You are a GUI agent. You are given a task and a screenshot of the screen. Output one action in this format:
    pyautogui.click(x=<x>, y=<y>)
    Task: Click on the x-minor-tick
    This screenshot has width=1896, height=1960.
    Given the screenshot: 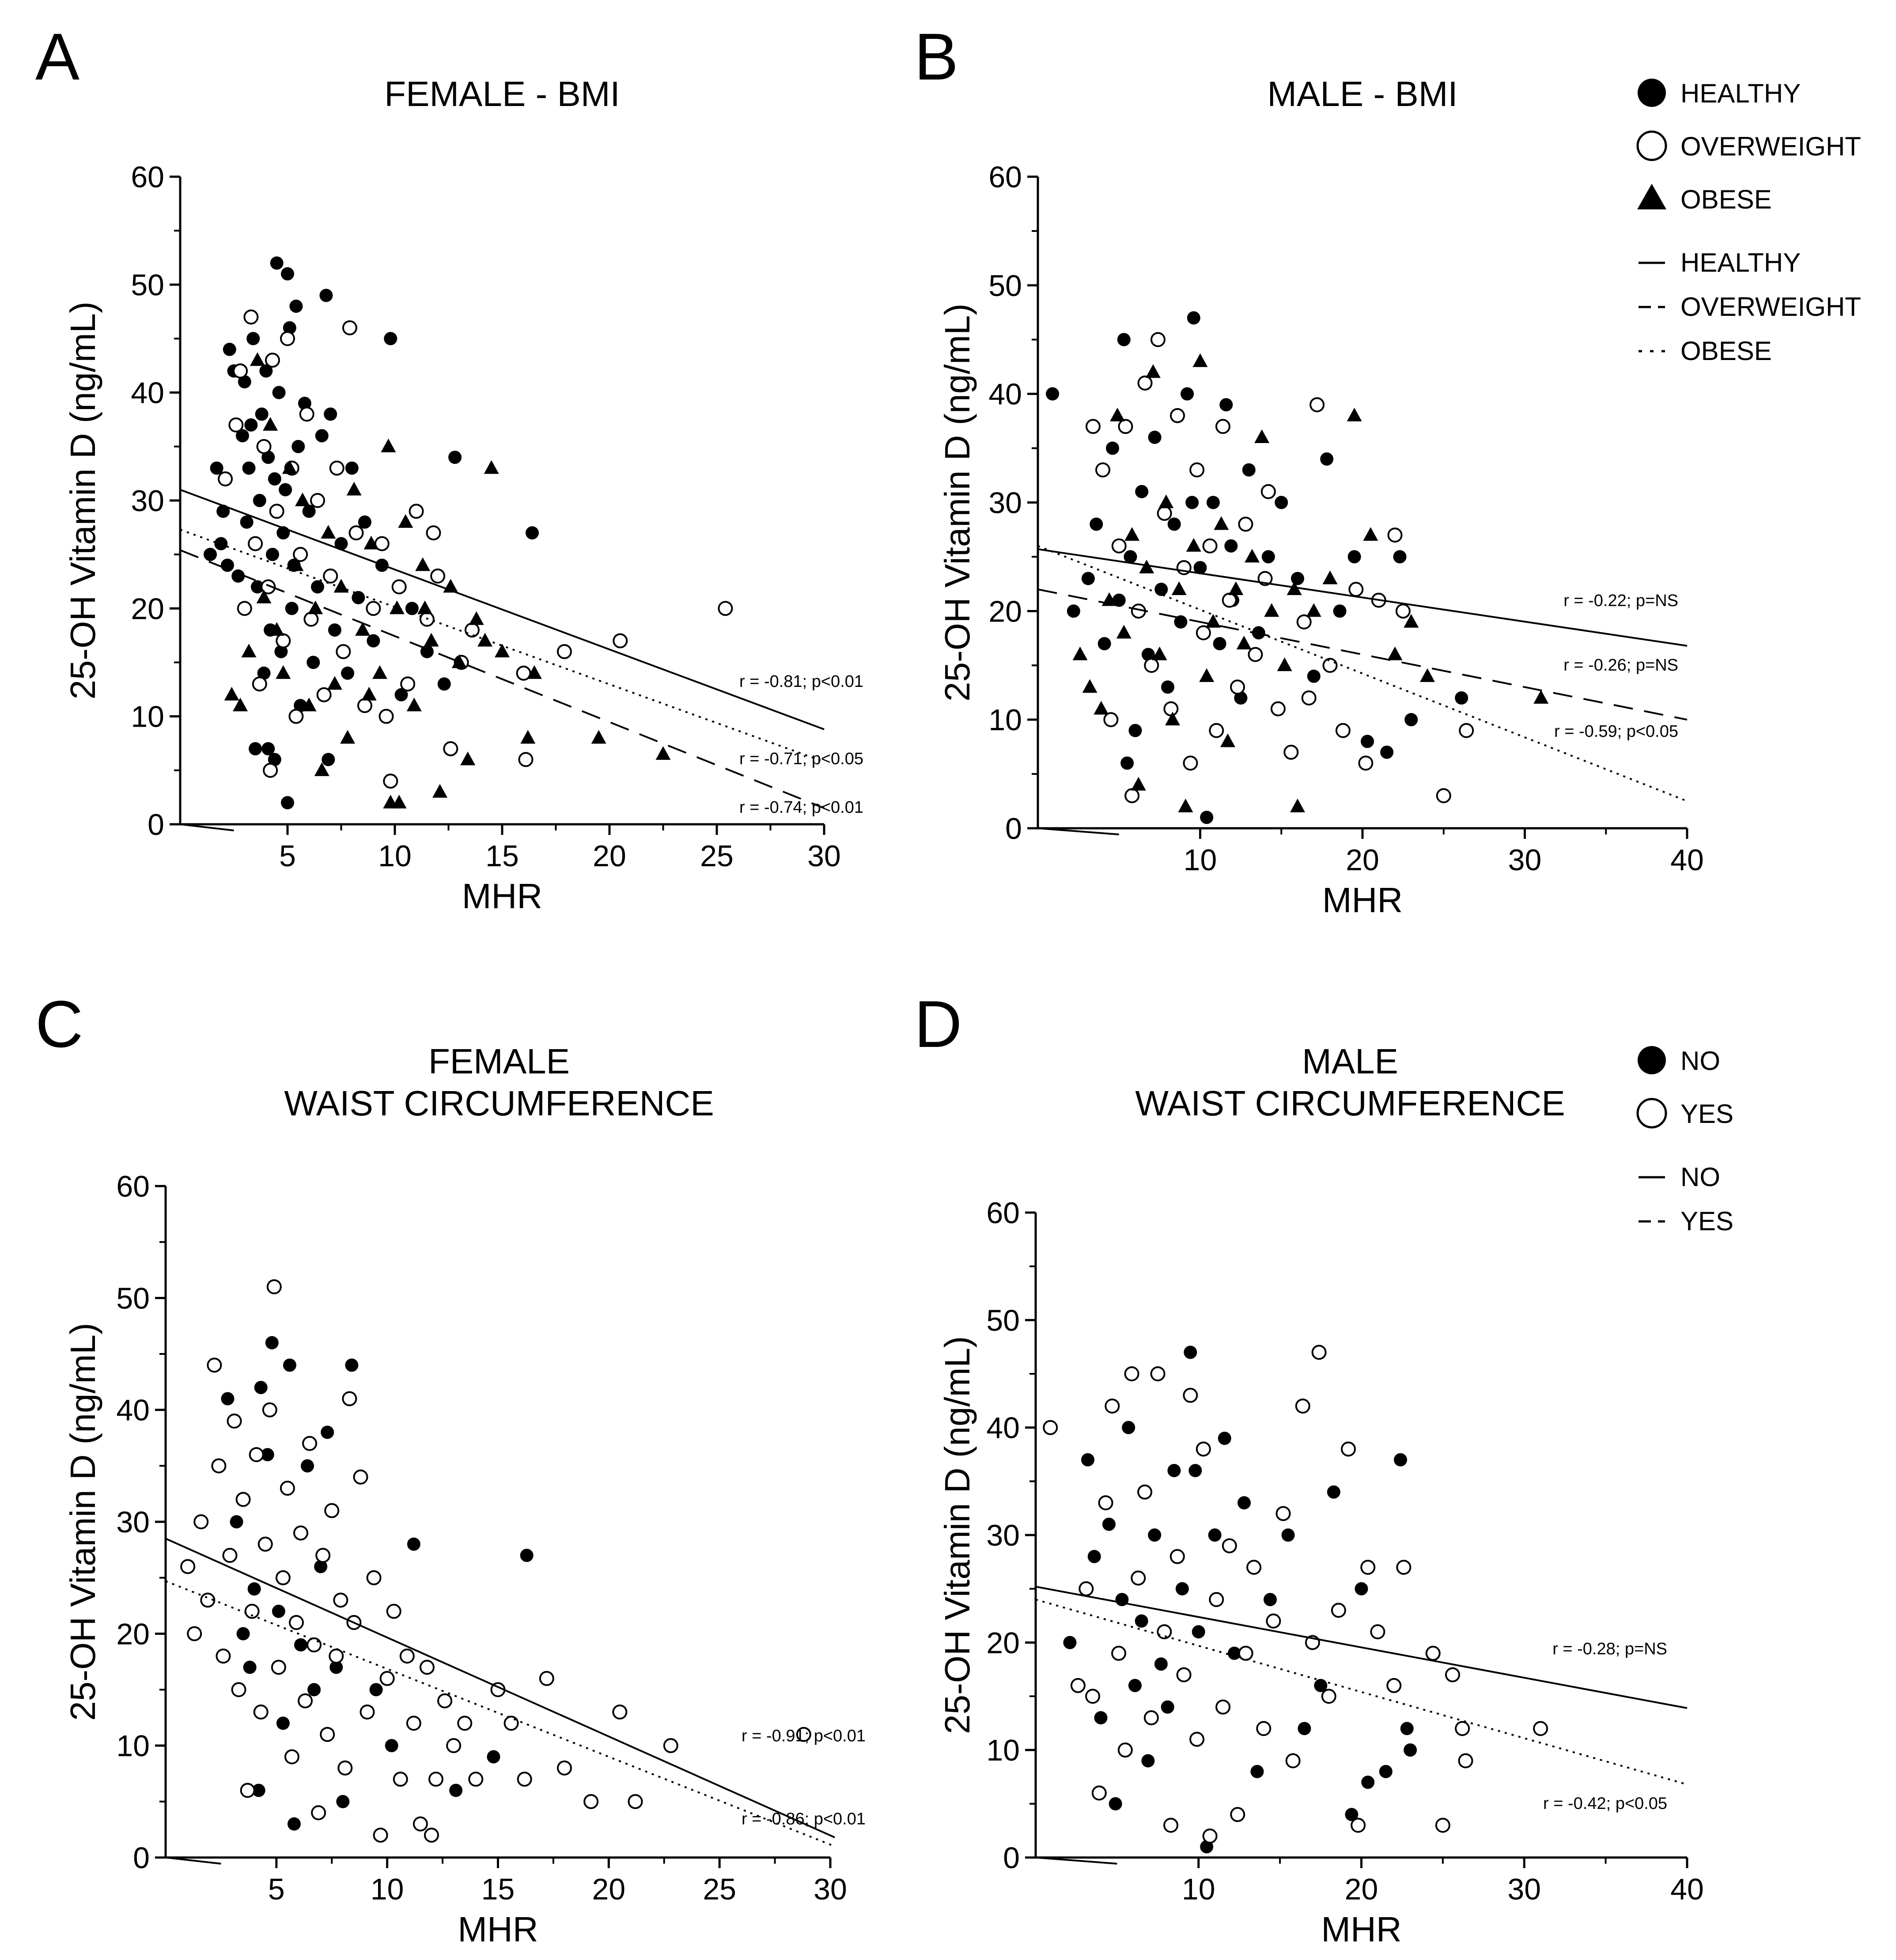 What is the action you would take?
    pyautogui.click(x=207, y=827)
    